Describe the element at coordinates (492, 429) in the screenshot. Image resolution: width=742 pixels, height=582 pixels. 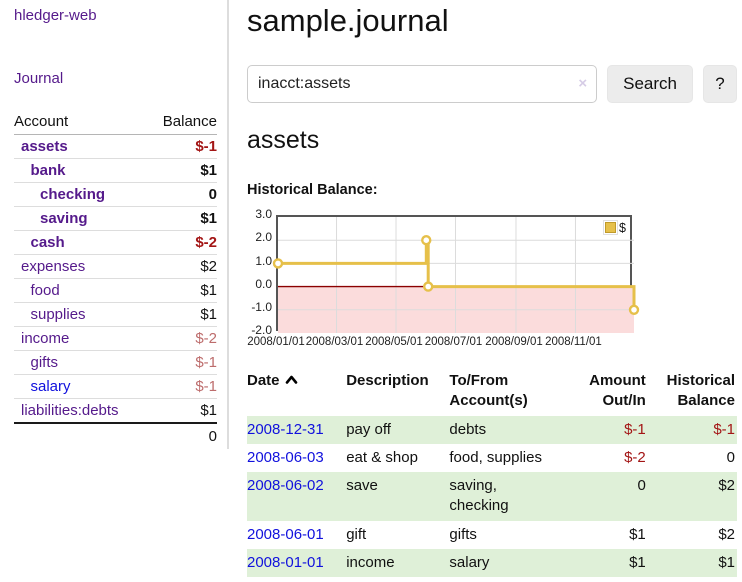
I see `register-row: 2008-12-31 pay off debts $-1 $-1` at that location.